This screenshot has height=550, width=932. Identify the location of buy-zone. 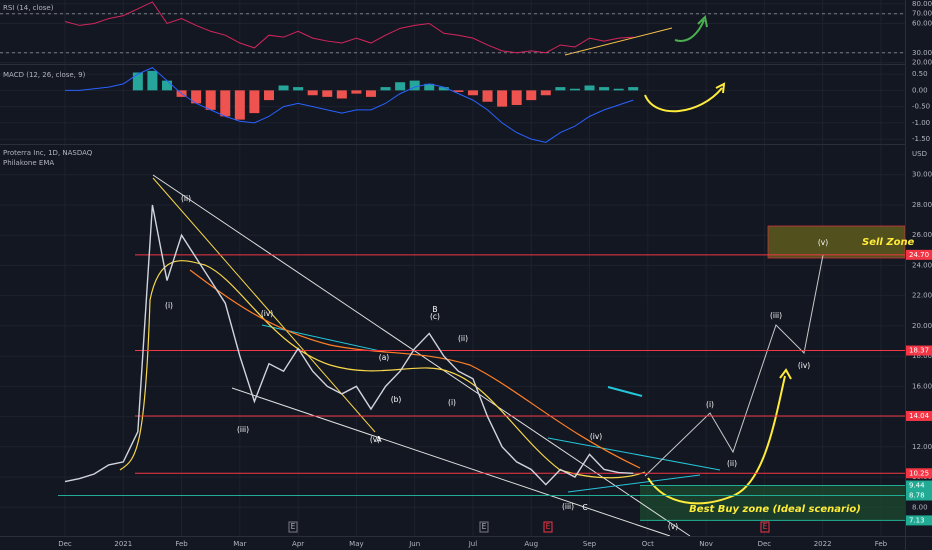
(772, 503).